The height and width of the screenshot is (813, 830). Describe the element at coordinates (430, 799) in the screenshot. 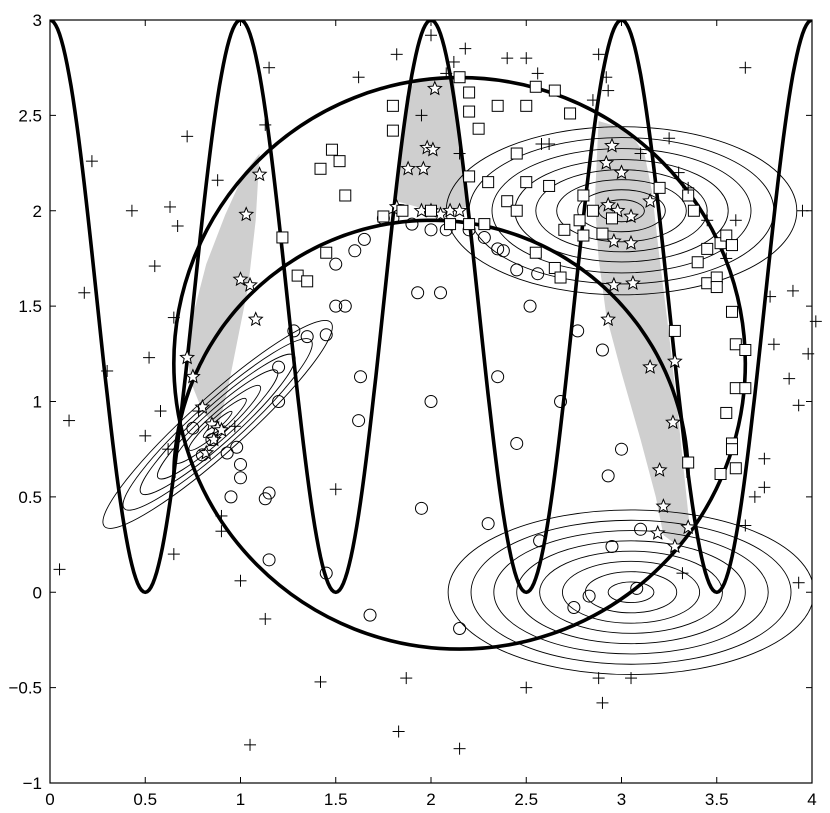

I see `x-tick-label: 2` at that location.